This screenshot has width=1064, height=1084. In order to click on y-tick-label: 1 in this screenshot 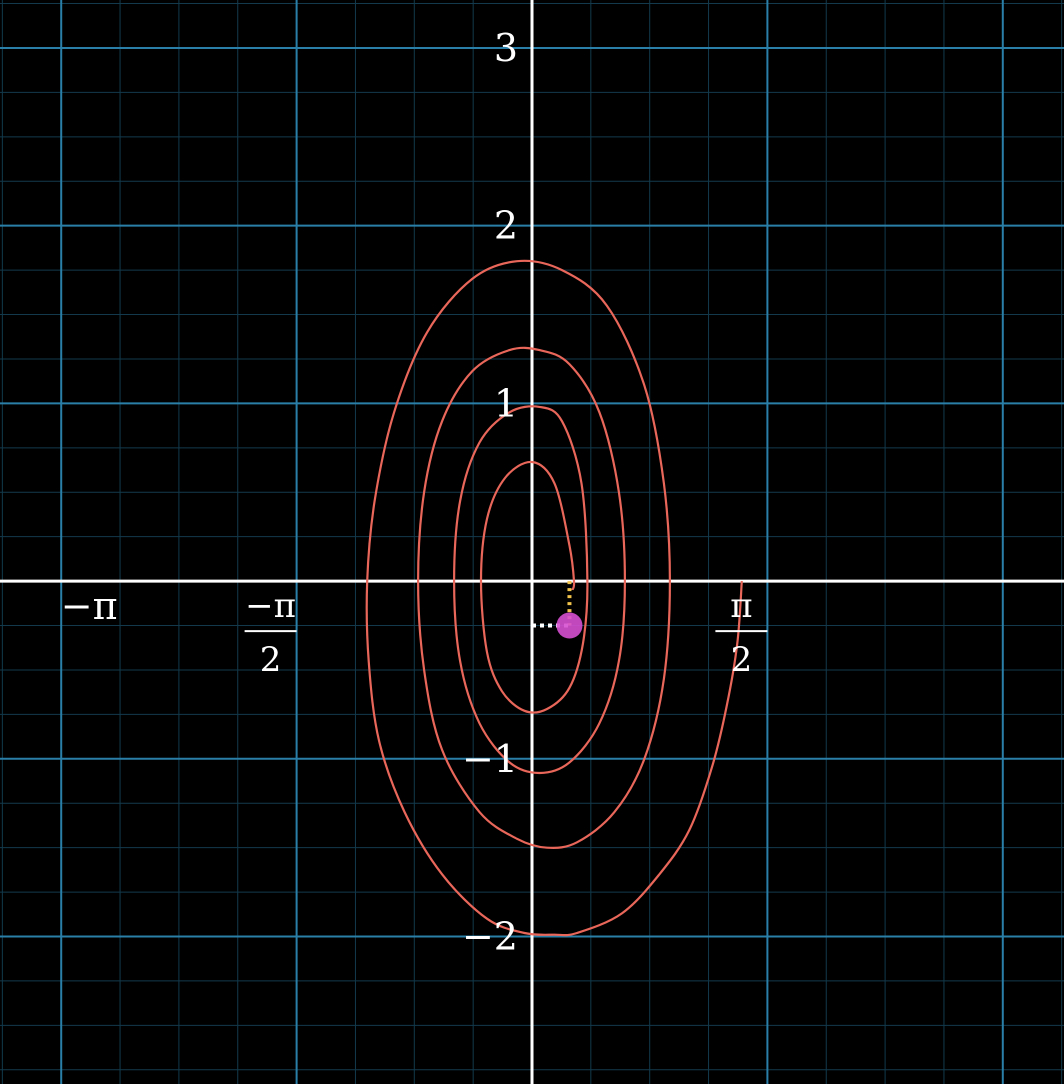, I will do `click(506, 403)`.